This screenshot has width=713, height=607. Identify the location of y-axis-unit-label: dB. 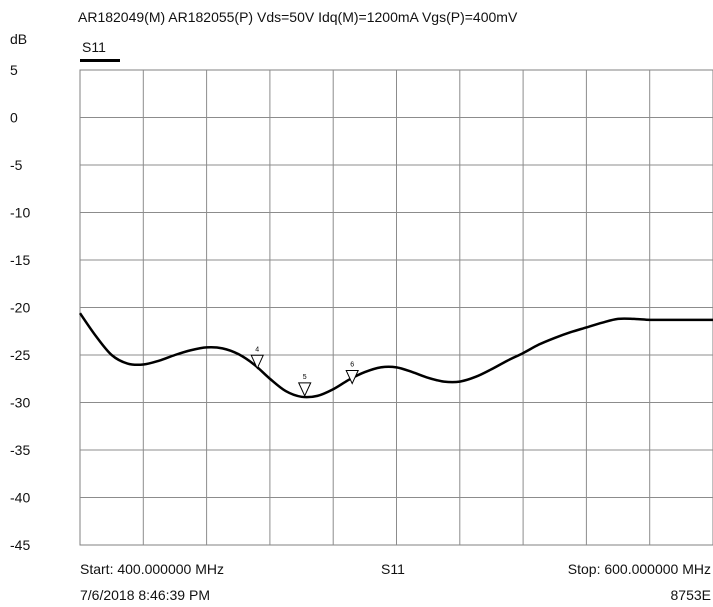
(19, 39).